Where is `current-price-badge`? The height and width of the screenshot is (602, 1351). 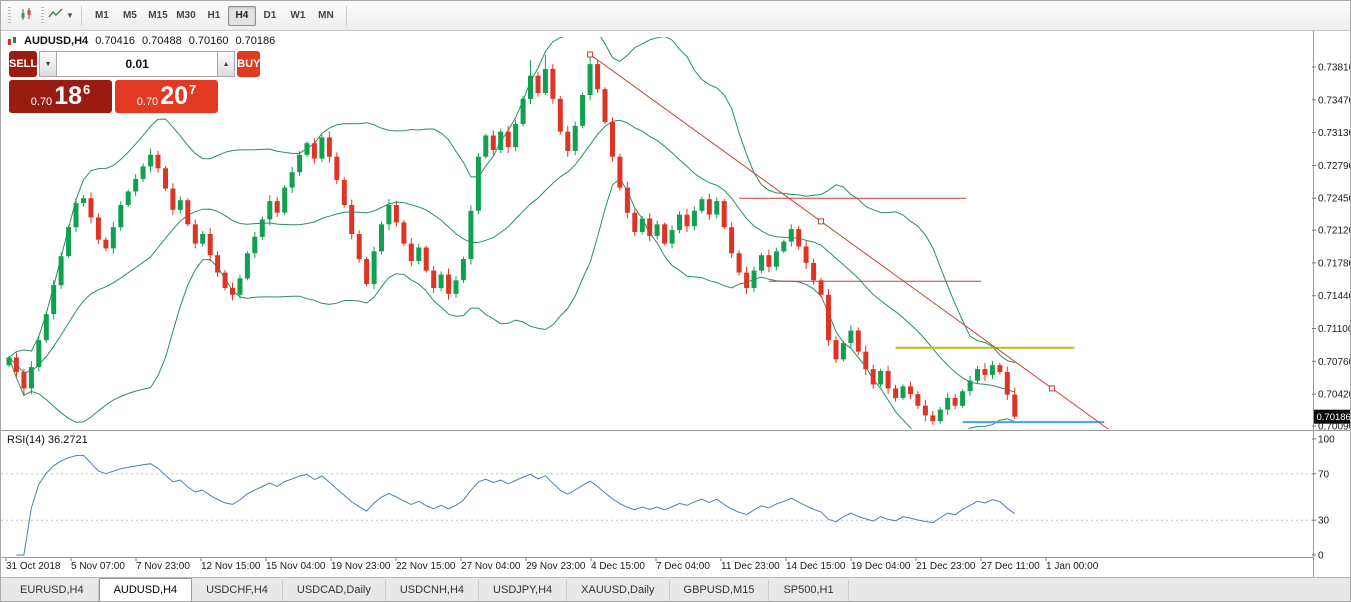 current-price-badge is located at coordinates (1332, 416).